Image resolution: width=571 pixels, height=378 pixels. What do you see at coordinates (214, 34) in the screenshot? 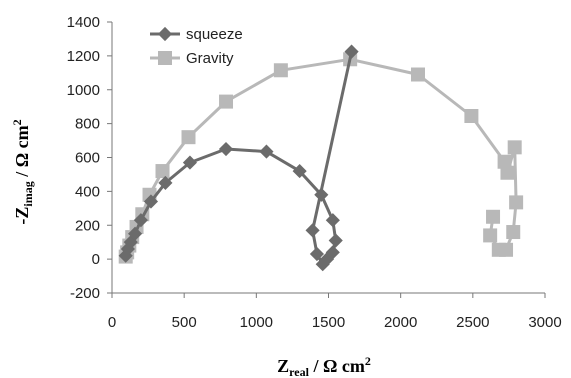
I see `legend-squeeze-label: squeeze` at bounding box center [214, 34].